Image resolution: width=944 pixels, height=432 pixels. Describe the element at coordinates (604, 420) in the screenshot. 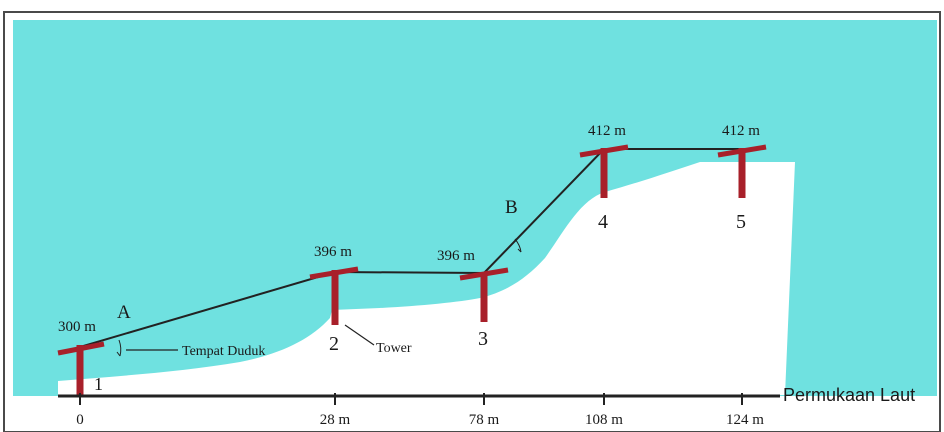

I see `axis-tick-label-108: 108 m` at that location.